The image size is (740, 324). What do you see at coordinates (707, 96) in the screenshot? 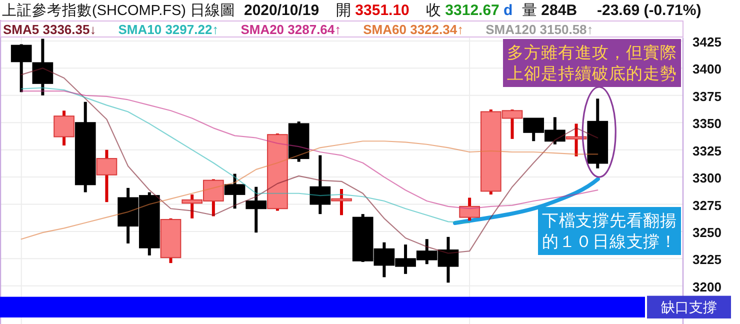
I see `y-tick-label: 3375` at bounding box center [707, 96].